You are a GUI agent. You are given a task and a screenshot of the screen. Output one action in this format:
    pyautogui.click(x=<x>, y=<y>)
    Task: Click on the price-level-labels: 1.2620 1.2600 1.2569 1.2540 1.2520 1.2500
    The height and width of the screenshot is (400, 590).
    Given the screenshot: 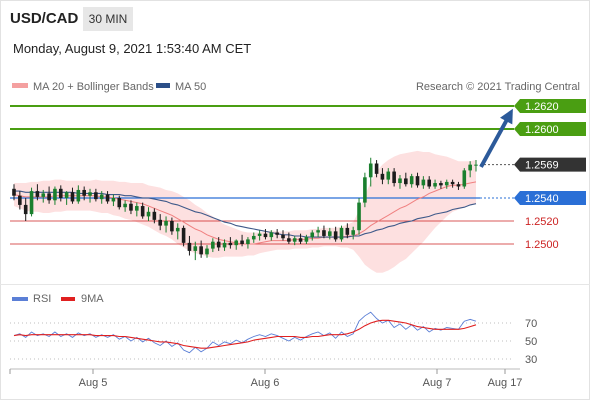 What is the action you would take?
    pyautogui.click(x=550, y=175)
    